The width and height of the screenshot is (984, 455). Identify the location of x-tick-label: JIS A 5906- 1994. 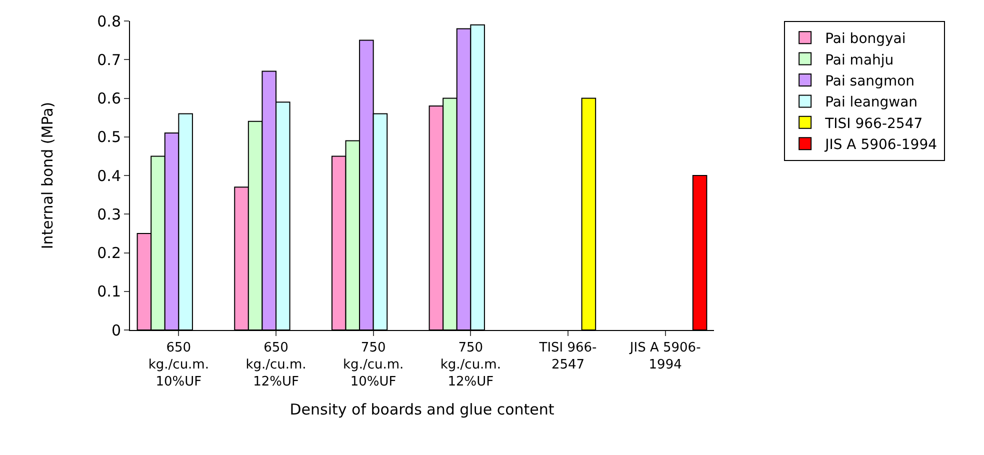
(665, 356).